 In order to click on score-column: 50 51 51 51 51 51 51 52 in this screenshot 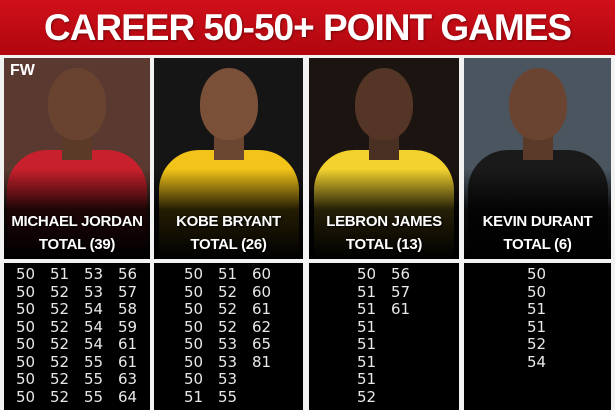, I will do `click(367, 335)`.